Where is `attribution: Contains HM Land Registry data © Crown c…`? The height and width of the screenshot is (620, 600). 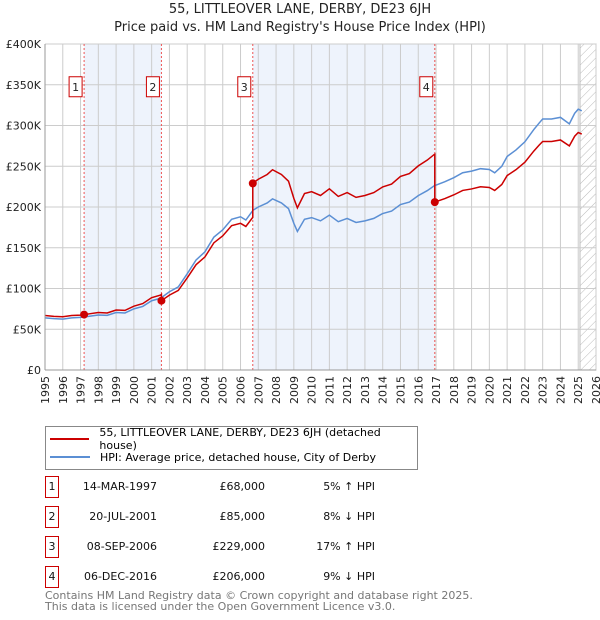
attribution: Contains HM Land Registry data © Crown c… is located at coordinates (259, 601).